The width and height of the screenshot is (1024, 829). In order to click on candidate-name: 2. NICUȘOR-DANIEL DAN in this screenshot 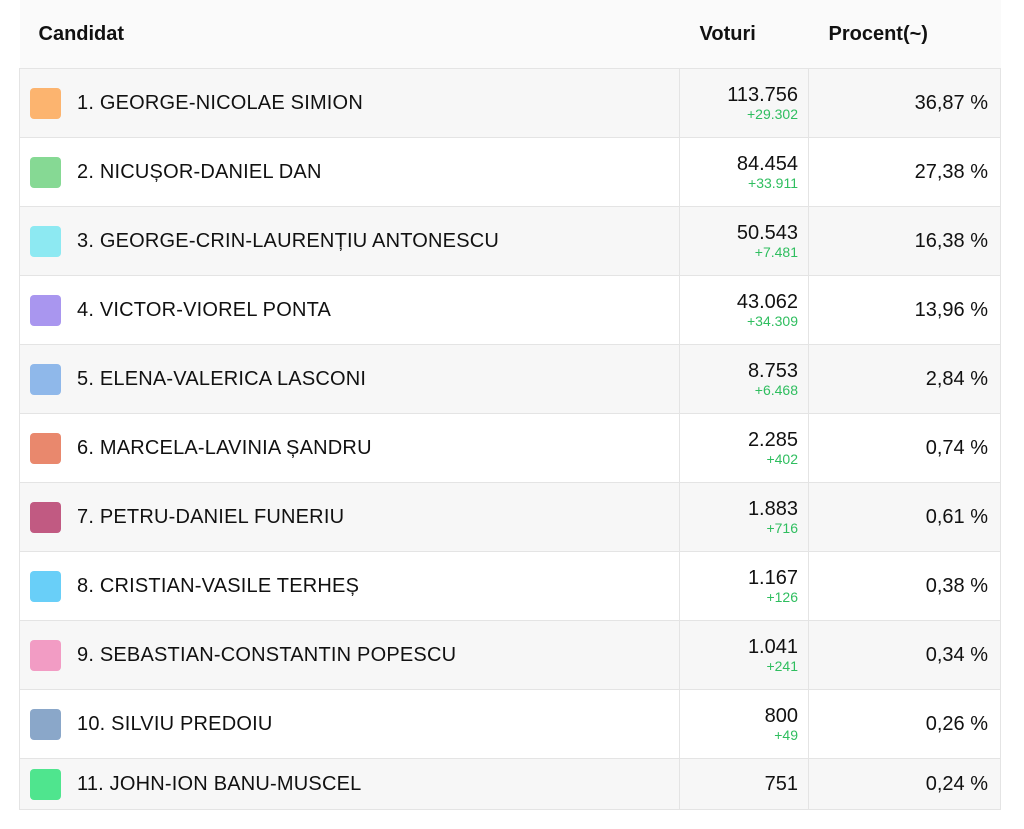, I will do `click(199, 171)`.